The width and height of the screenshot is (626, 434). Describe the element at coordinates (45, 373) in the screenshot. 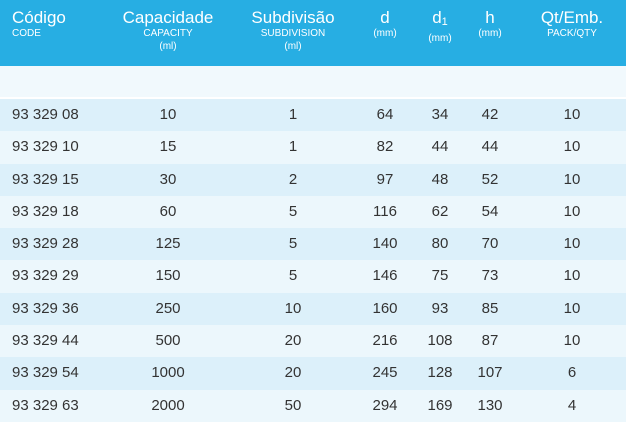

I see `cell-code: 93 329 54` at that location.